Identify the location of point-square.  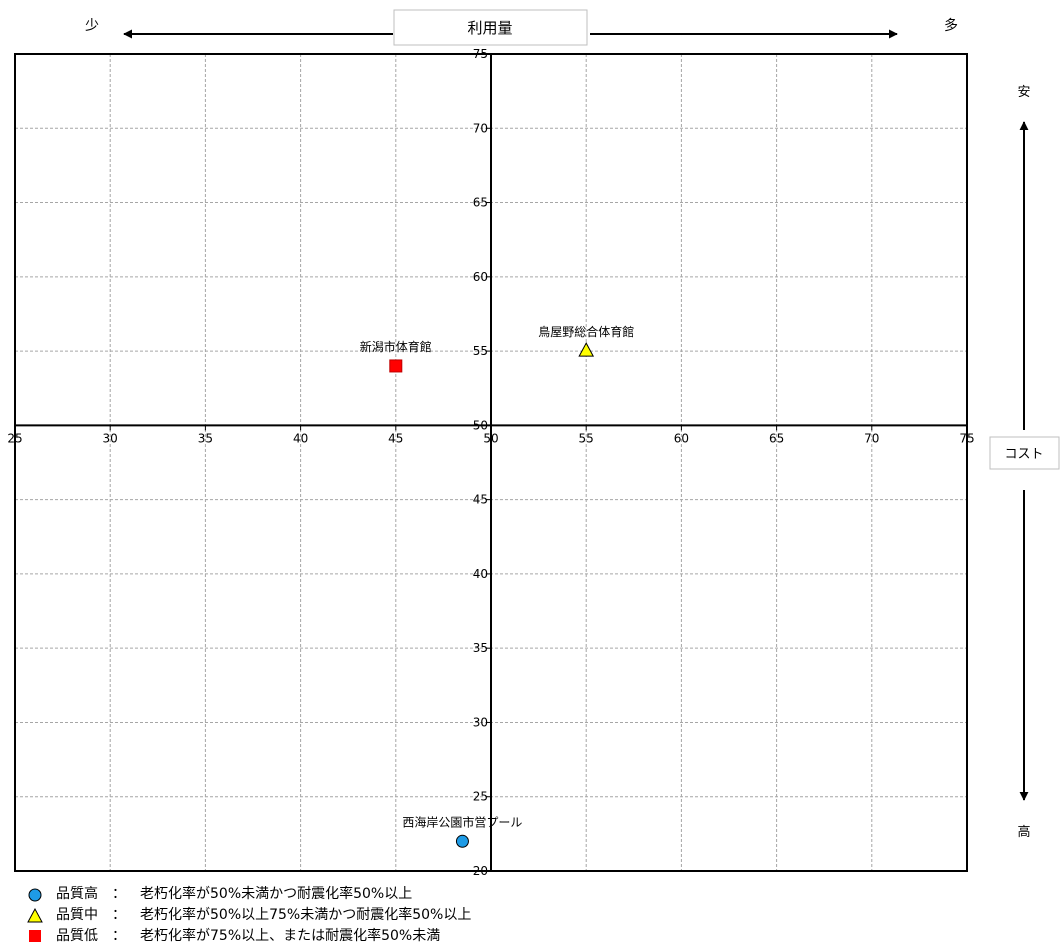
(396, 366).